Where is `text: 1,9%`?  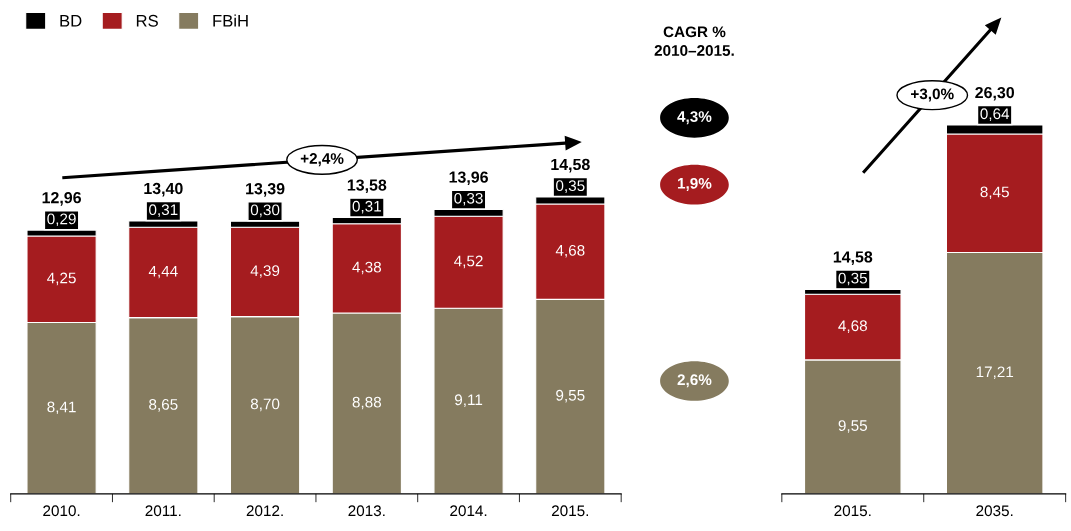
text: 1,9% is located at coordinates (694, 184).